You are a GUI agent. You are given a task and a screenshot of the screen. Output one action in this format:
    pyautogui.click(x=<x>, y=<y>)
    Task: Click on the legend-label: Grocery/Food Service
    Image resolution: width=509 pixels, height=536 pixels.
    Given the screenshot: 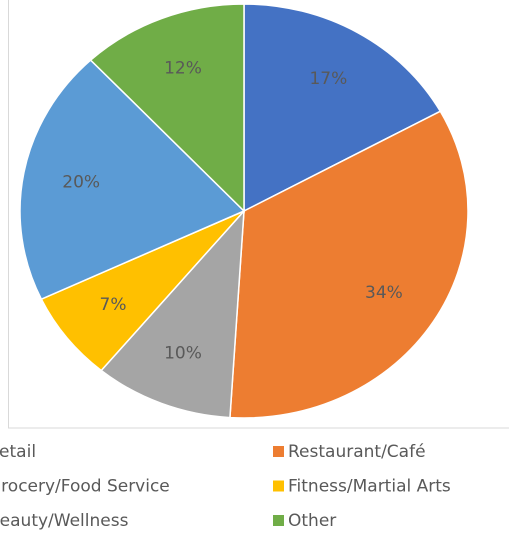 What is the action you would take?
    pyautogui.click(x=85, y=487)
    